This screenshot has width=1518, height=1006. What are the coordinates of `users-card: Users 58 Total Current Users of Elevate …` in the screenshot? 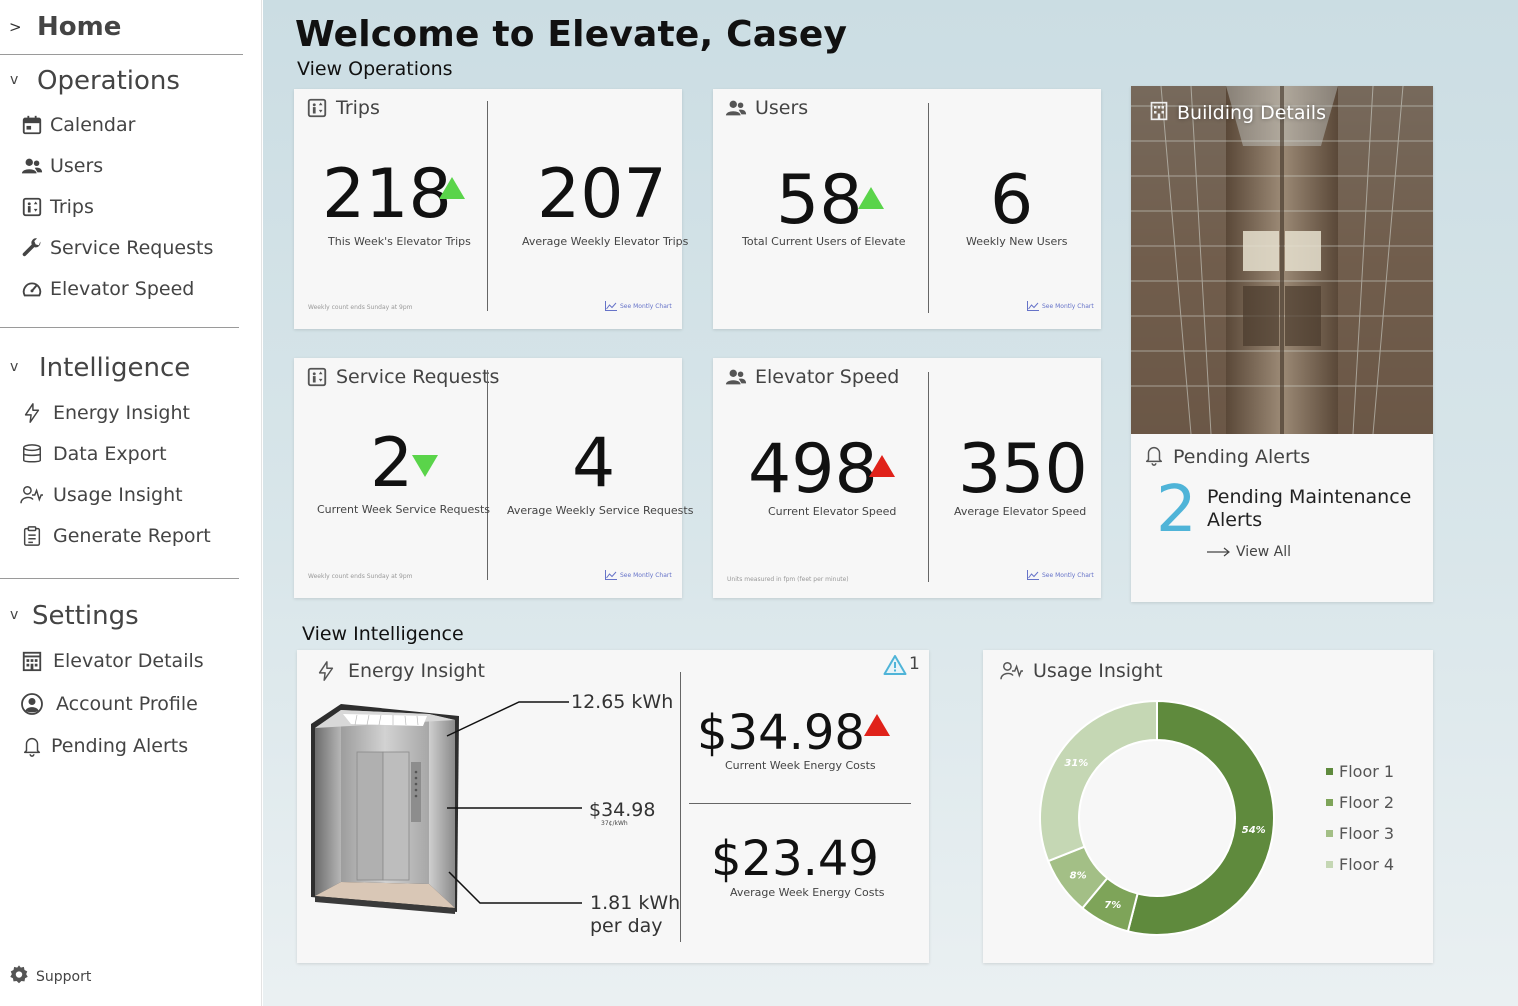 It's located at (907, 209).